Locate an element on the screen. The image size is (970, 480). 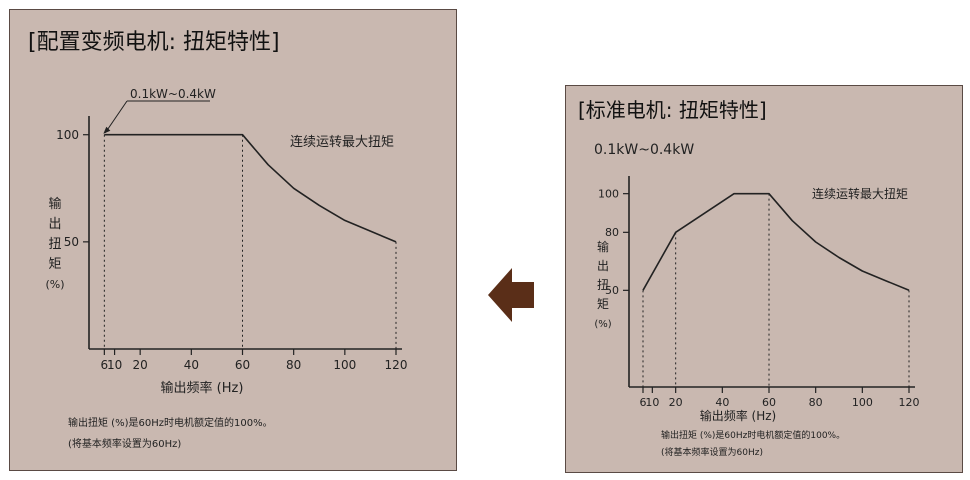
range-arrowhead is located at coordinates (107, 130).